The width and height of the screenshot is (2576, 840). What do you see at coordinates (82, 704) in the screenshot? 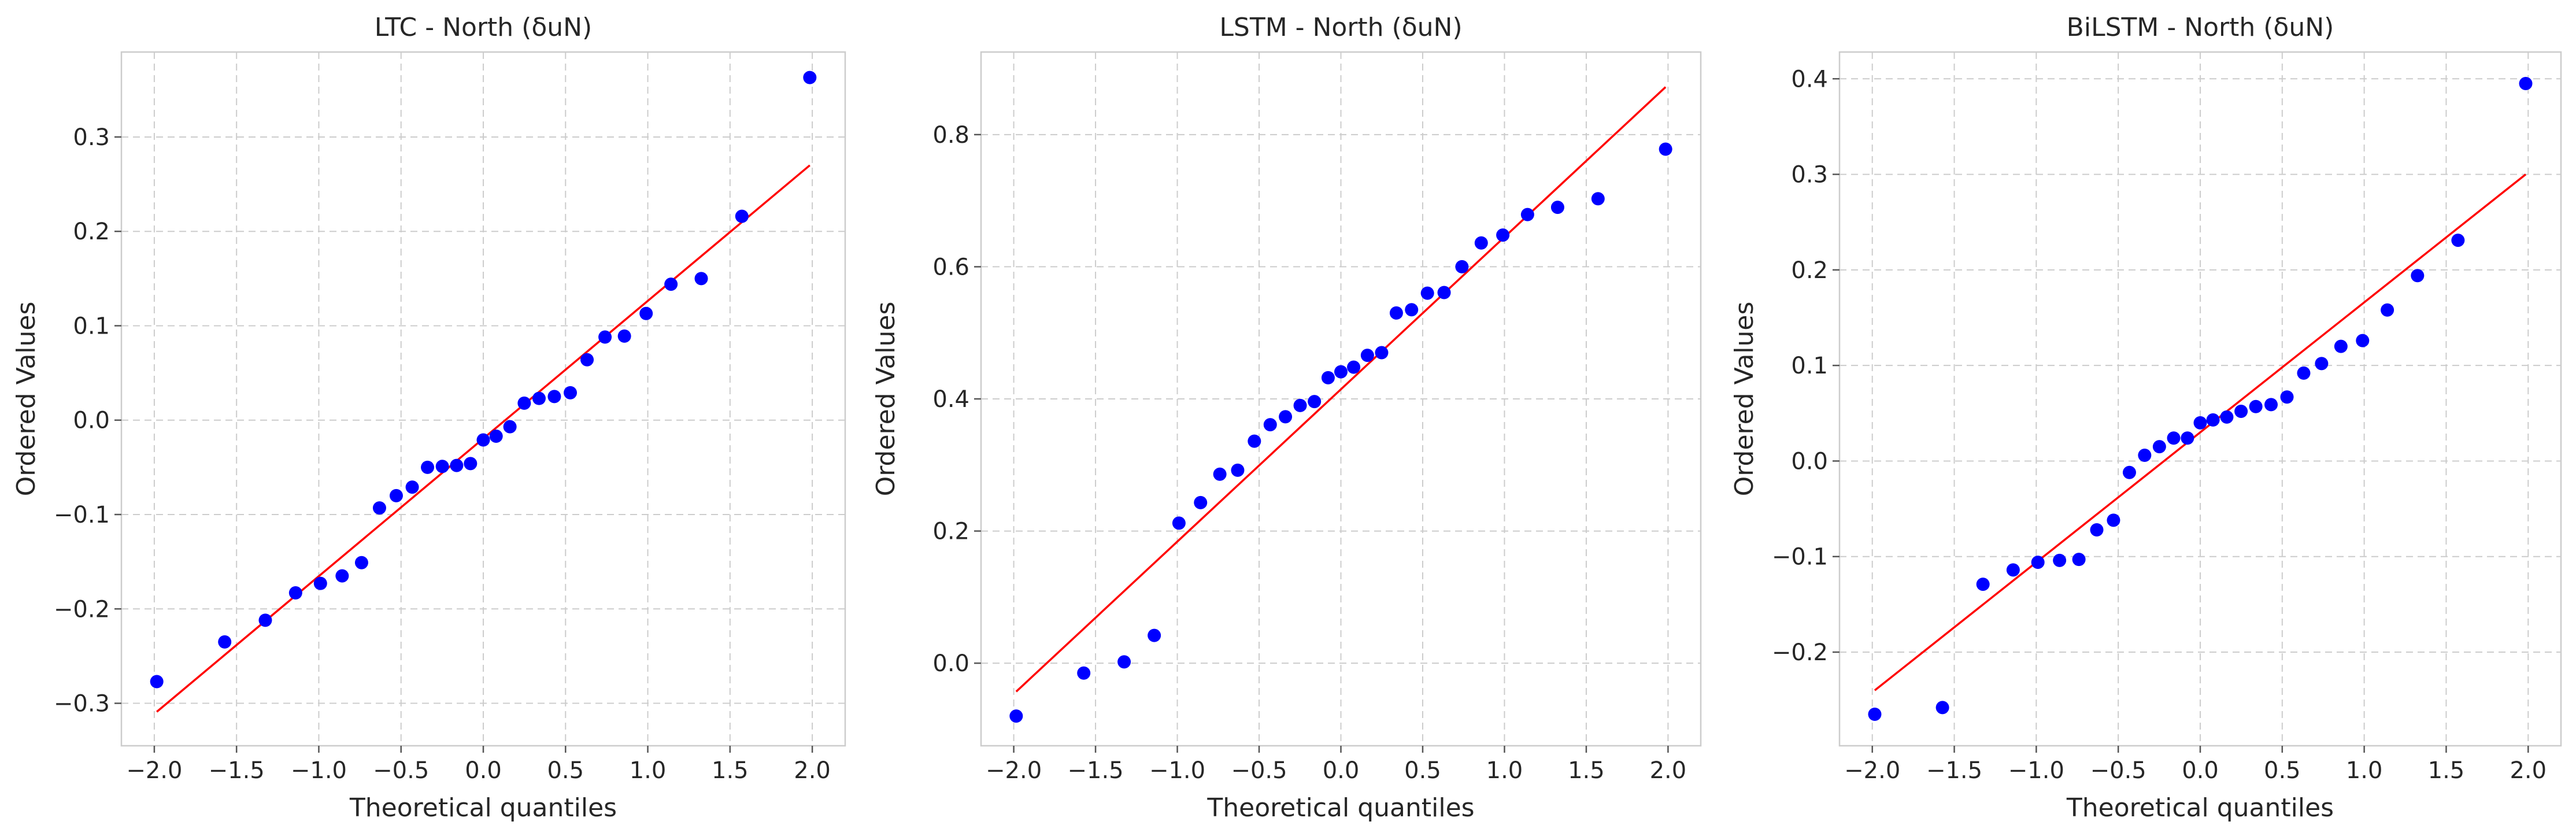
I see `y-tick-label: −0.3` at bounding box center [82, 704].